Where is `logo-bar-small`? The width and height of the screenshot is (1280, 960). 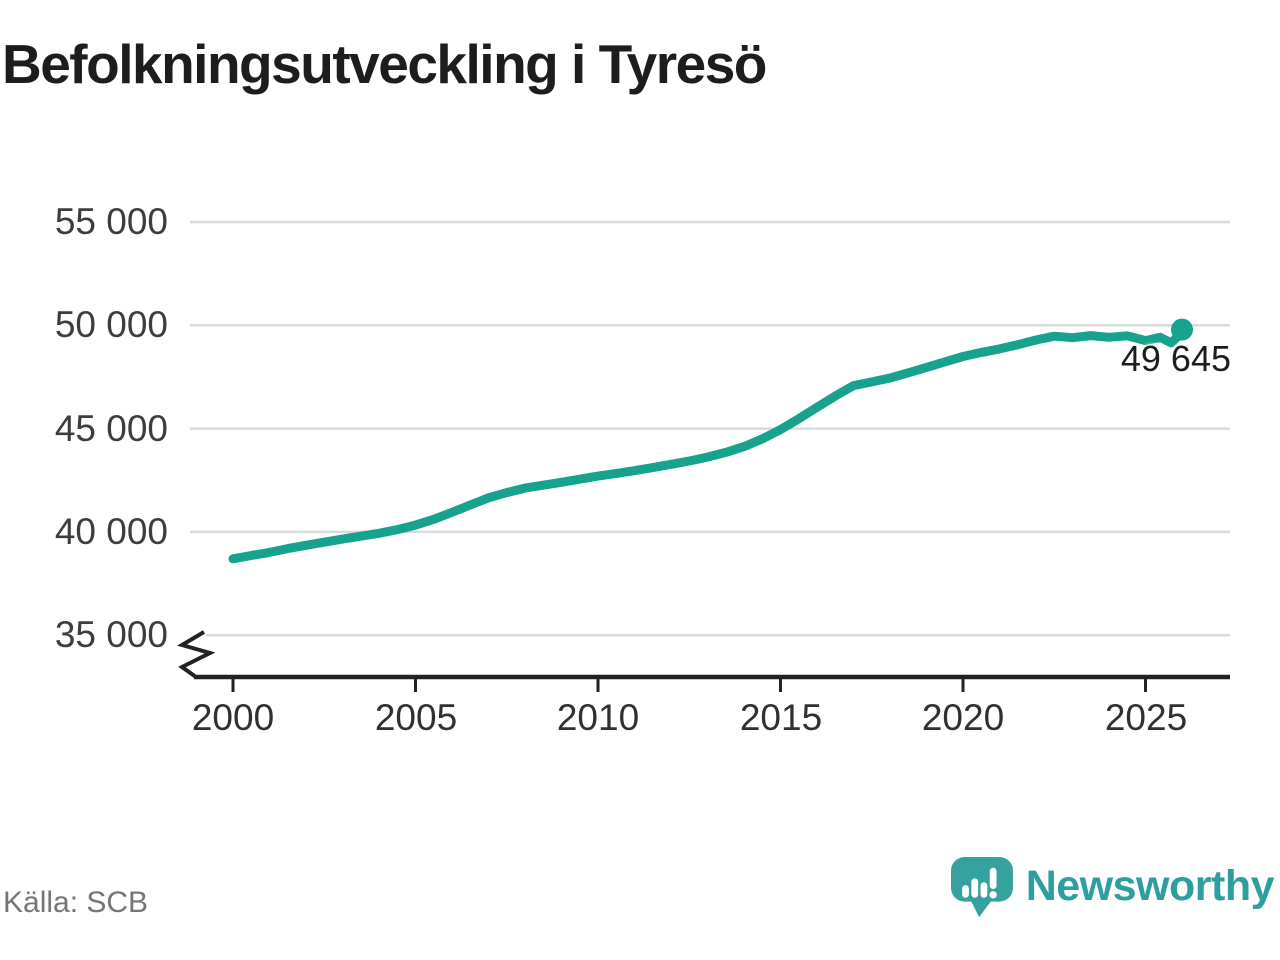 logo-bar-small is located at coordinates (965, 891).